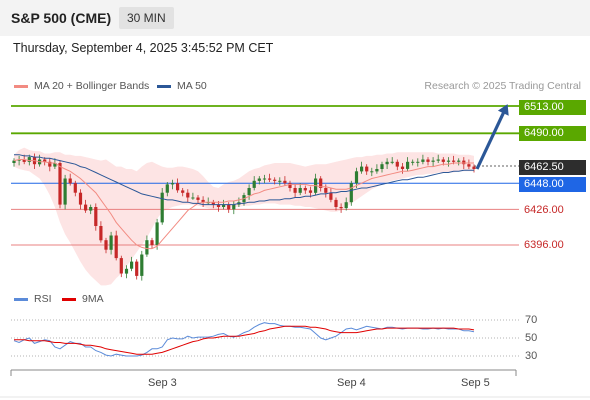  What do you see at coordinates (92, 86) in the screenshot?
I see `legend-bollinger-label: MA 20 + Bollinger Bands` at bounding box center [92, 86].